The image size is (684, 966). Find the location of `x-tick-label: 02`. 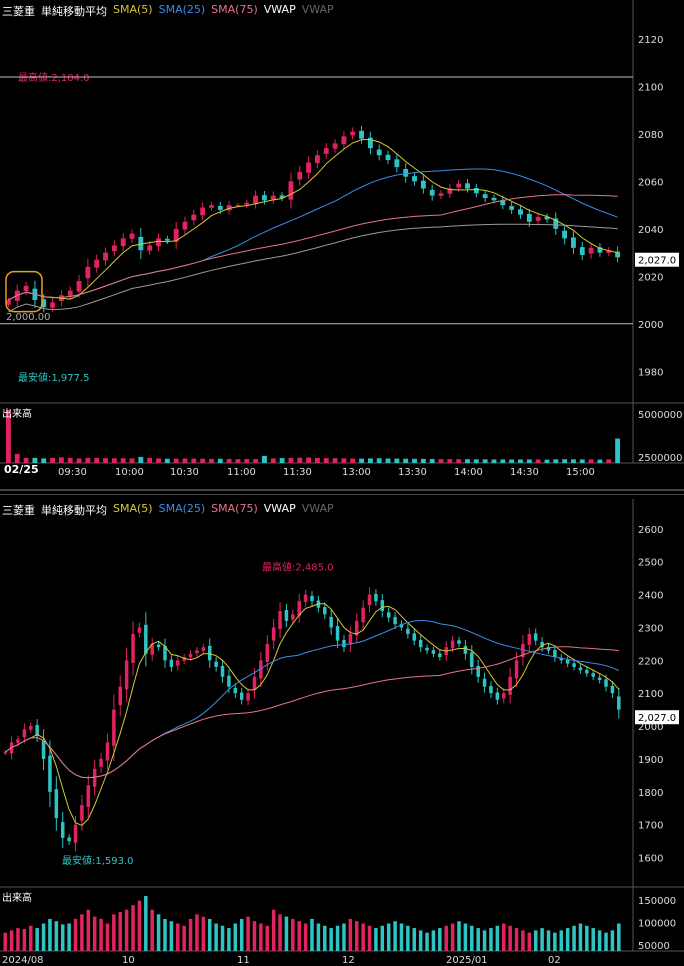

x-tick-label: 02 is located at coordinates (554, 960).